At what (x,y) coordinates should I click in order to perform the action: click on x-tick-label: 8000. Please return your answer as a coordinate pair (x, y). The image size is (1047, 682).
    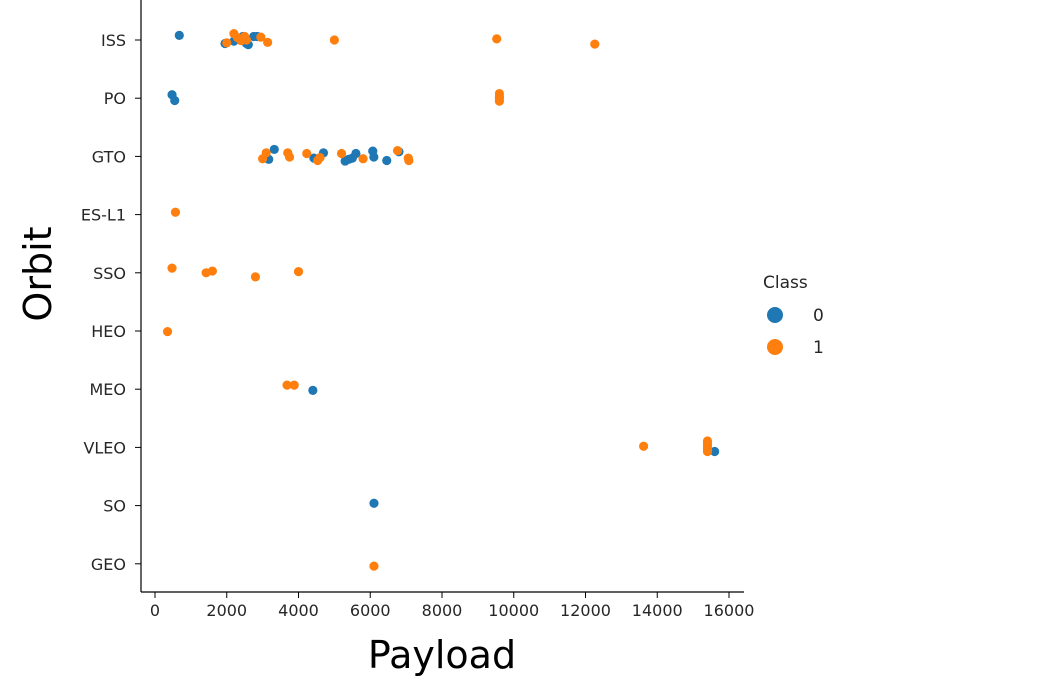
    Looking at the image, I should click on (442, 610).